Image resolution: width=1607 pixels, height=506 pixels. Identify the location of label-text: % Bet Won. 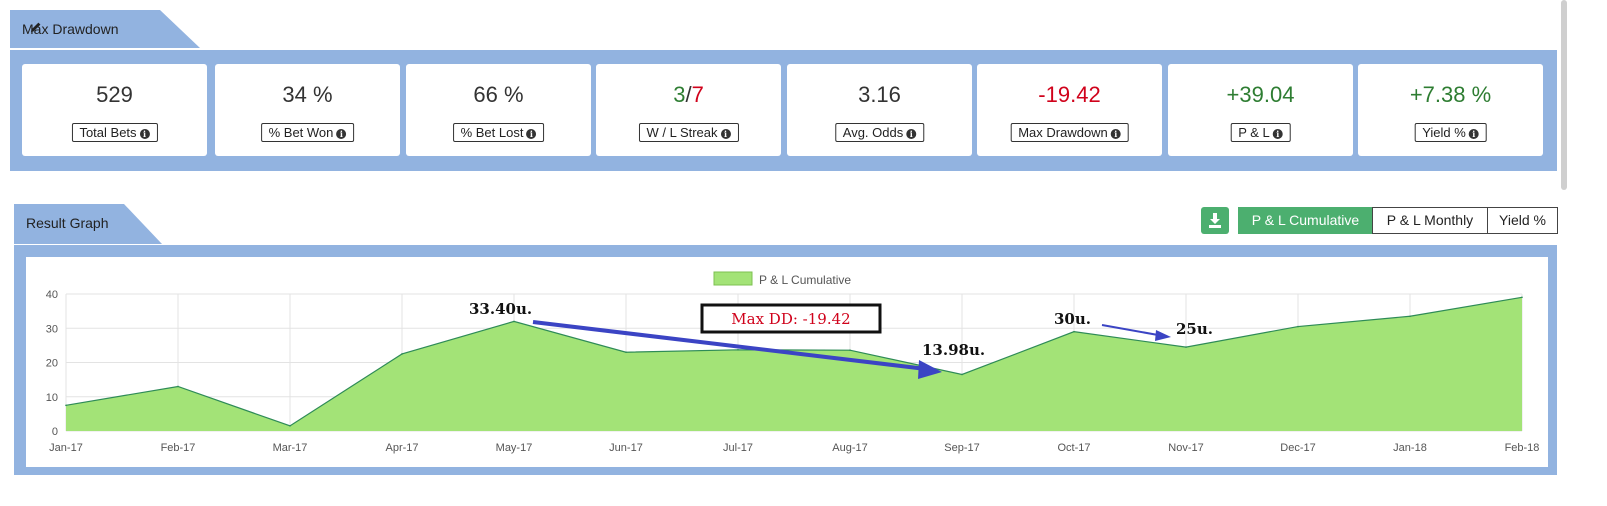
(301, 132).